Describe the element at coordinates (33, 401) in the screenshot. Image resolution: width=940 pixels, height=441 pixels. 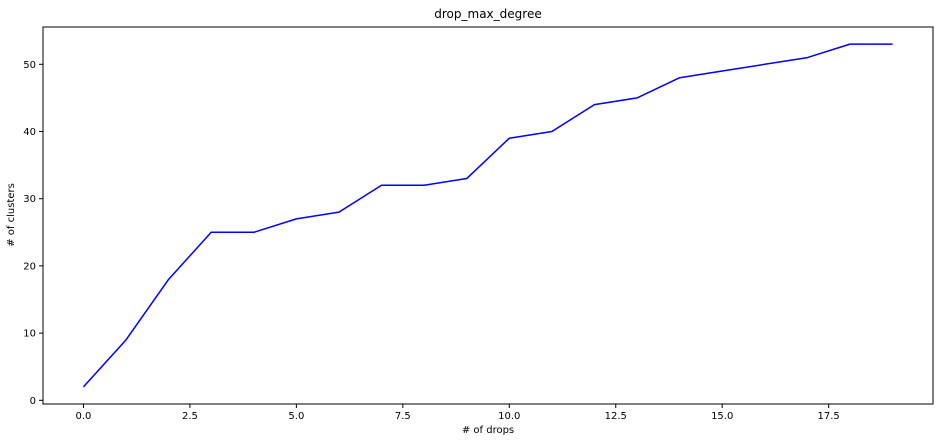
I see `y-tick-label: 0` at that location.